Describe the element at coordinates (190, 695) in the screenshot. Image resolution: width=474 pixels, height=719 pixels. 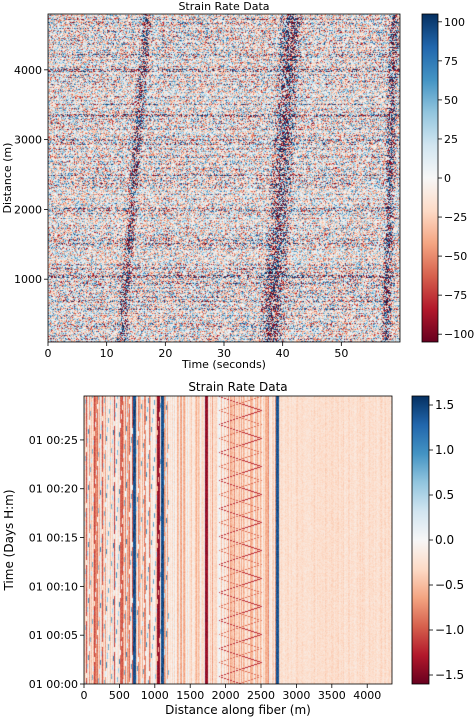
I see `chart2-x-tick-label: 1500` at that location.